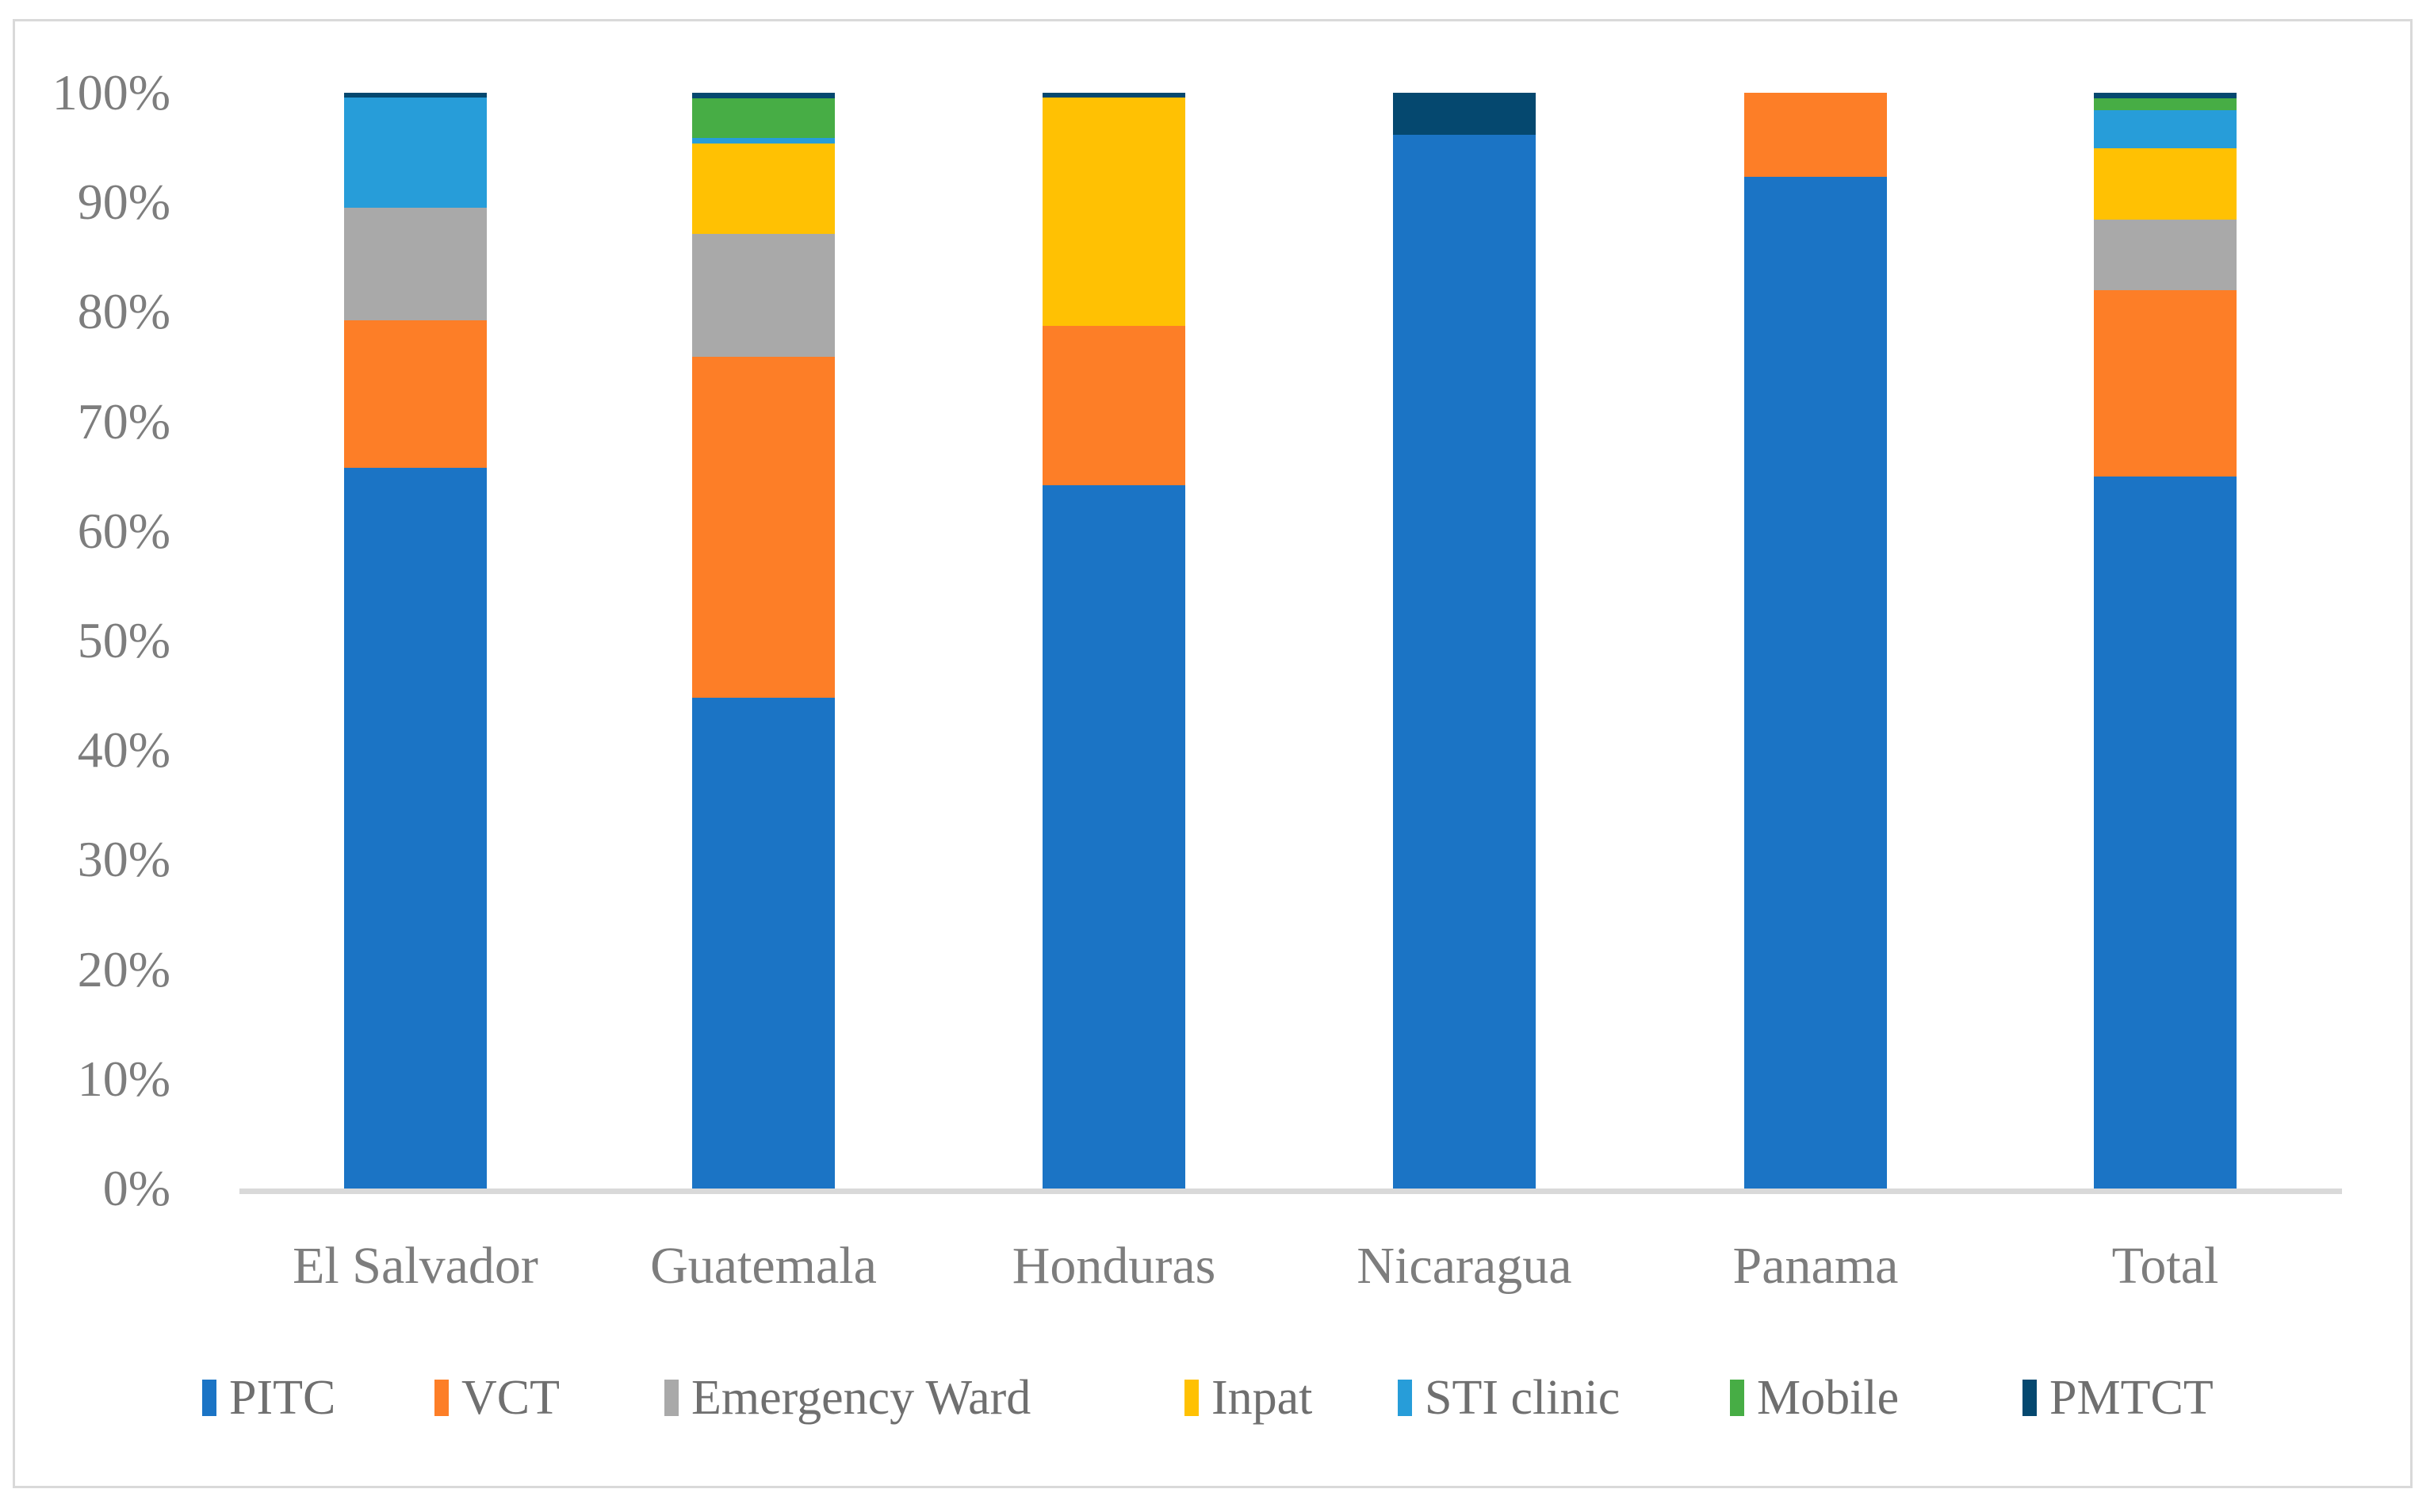 This screenshot has height=1512, width=2430. What do you see at coordinates (1464, 1266) in the screenshot?
I see `category-label-nicaragua: Nicaragua` at bounding box center [1464, 1266].